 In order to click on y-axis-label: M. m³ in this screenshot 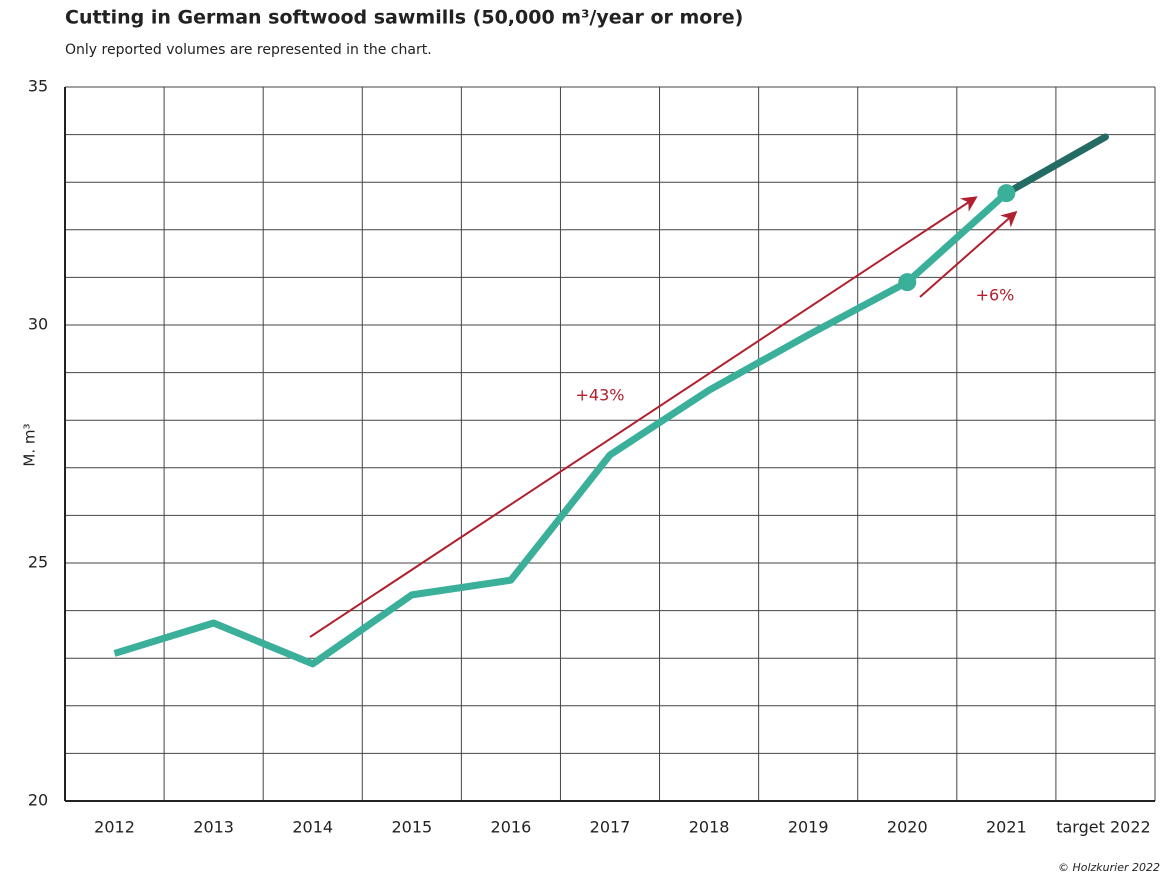, I will do `click(30, 444)`.